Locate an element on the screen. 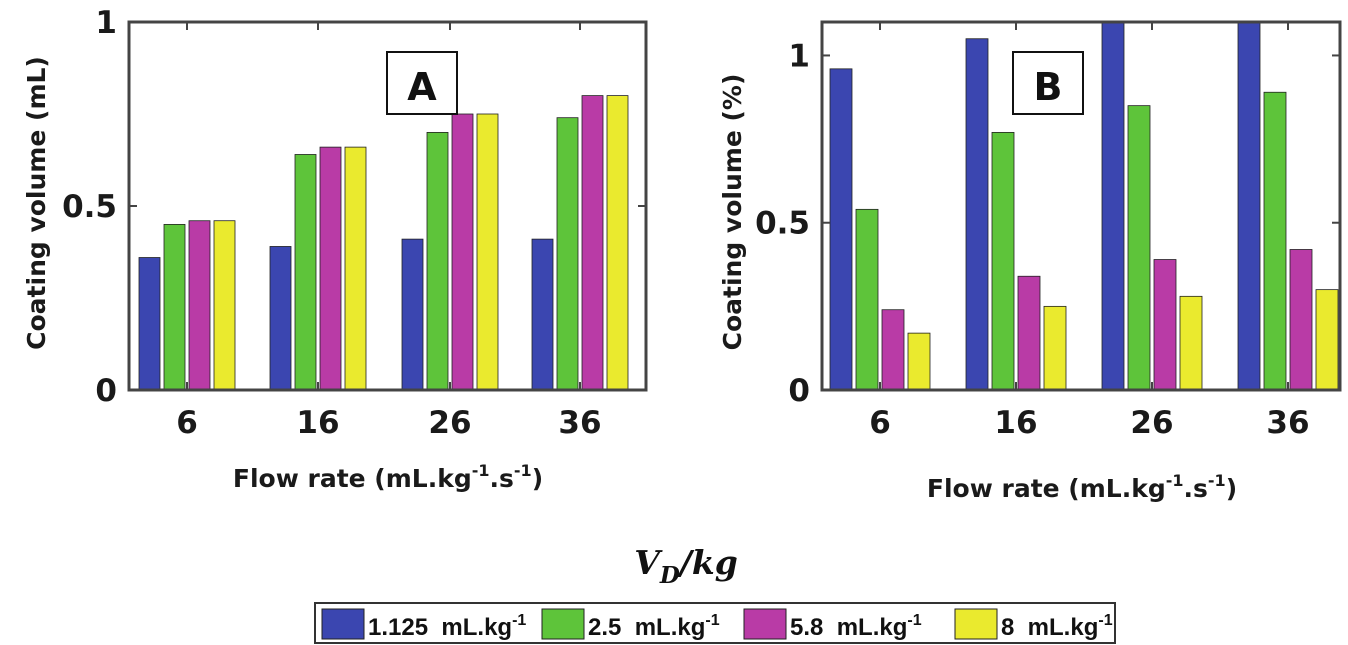 This screenshot has width=1348, height=645. bar-a-36-series3 is located at coordinates (592, 243).